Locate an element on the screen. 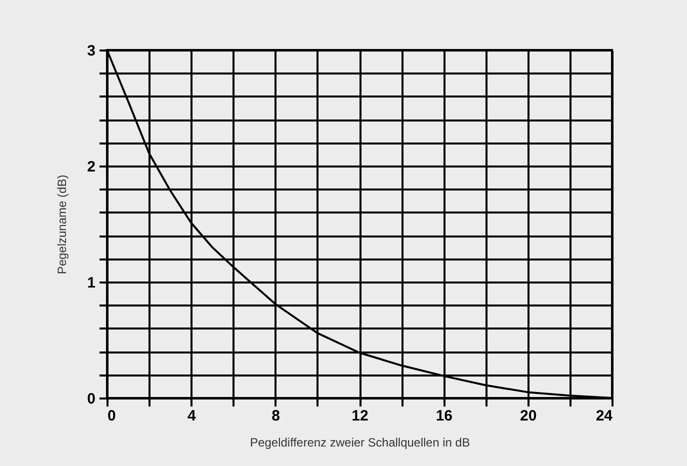  x-tick-label: 16 is located at coordinates (444, 416).